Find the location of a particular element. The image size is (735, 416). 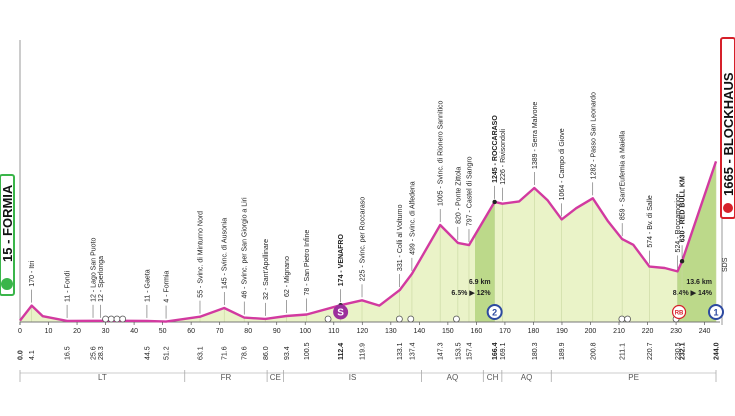

km-marker-label: 44.5 is located at coordinates (147, 353).